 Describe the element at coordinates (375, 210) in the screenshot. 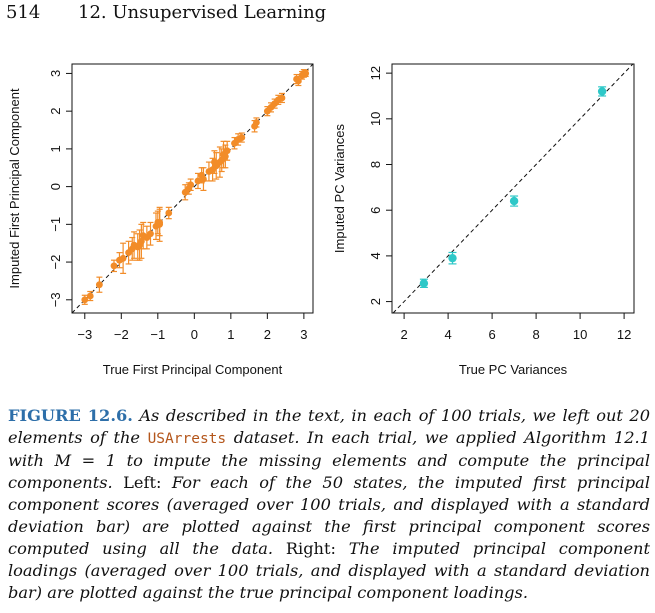

I see `right-y-tick-label: 6` at that location.